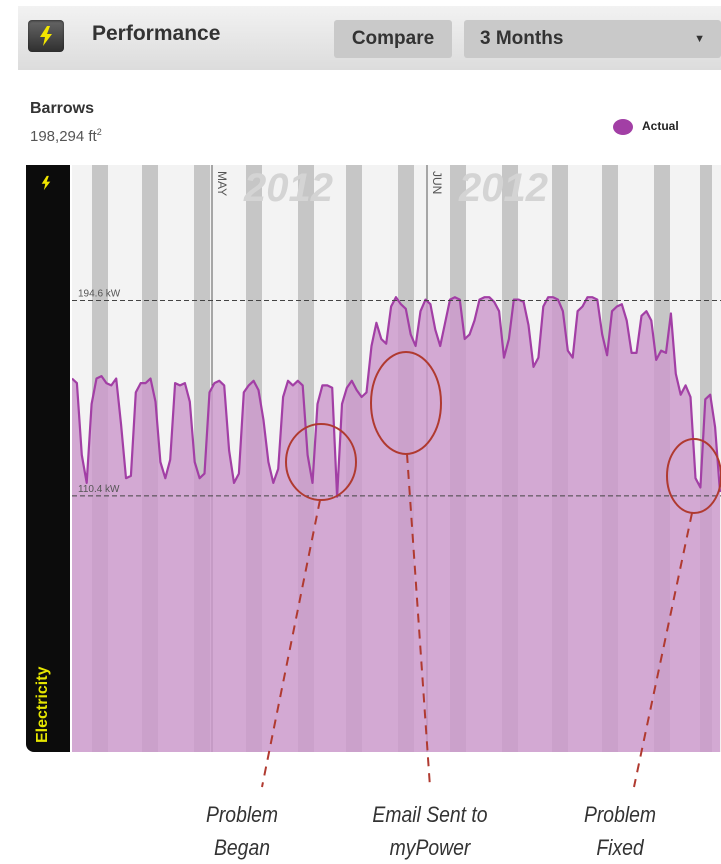 Image resolution: width=721 pixels, height=864 pixels. I want to click on site-area-value: 198,294 ft, so click(63, 136).